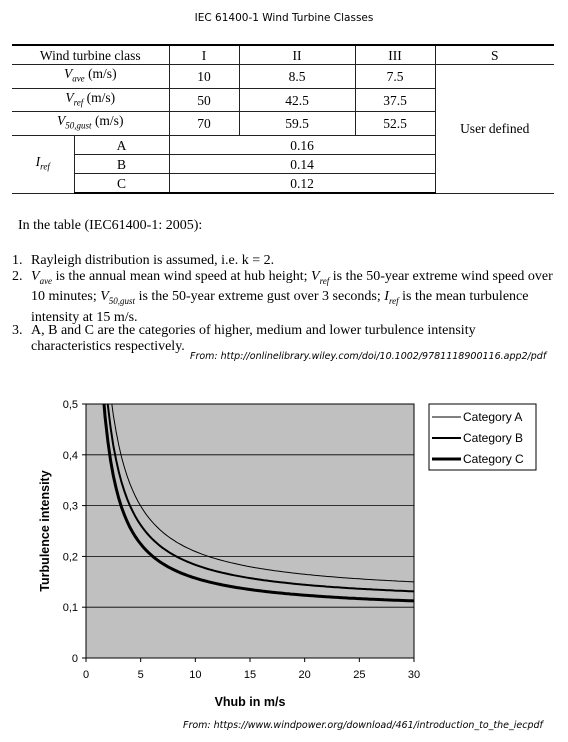 The width and height of the screenshot is (568, 742). I want to click on cell-vref-iii: 37.5, so click(395, 100).